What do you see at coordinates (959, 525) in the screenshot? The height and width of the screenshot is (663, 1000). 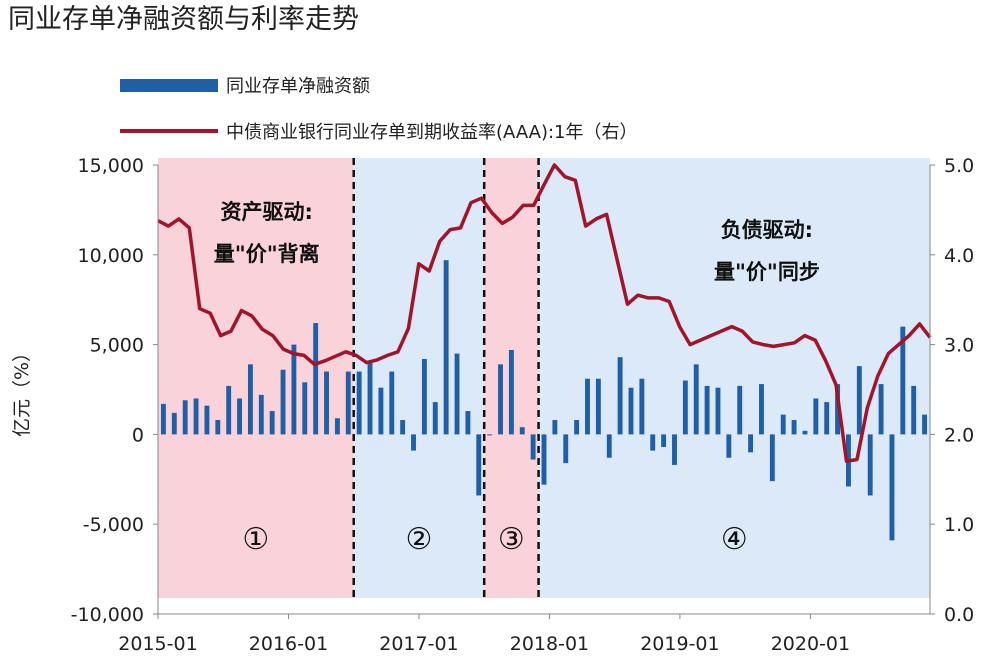 I see `right-tick-label: 1.0` at bounding box center [959, 525].